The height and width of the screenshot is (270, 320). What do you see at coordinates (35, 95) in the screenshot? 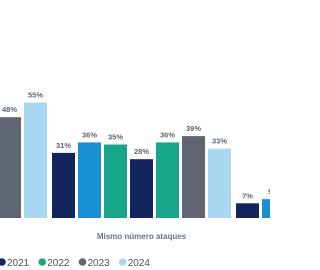
I see `value-label: 55%` at bounding box center [35, 95].